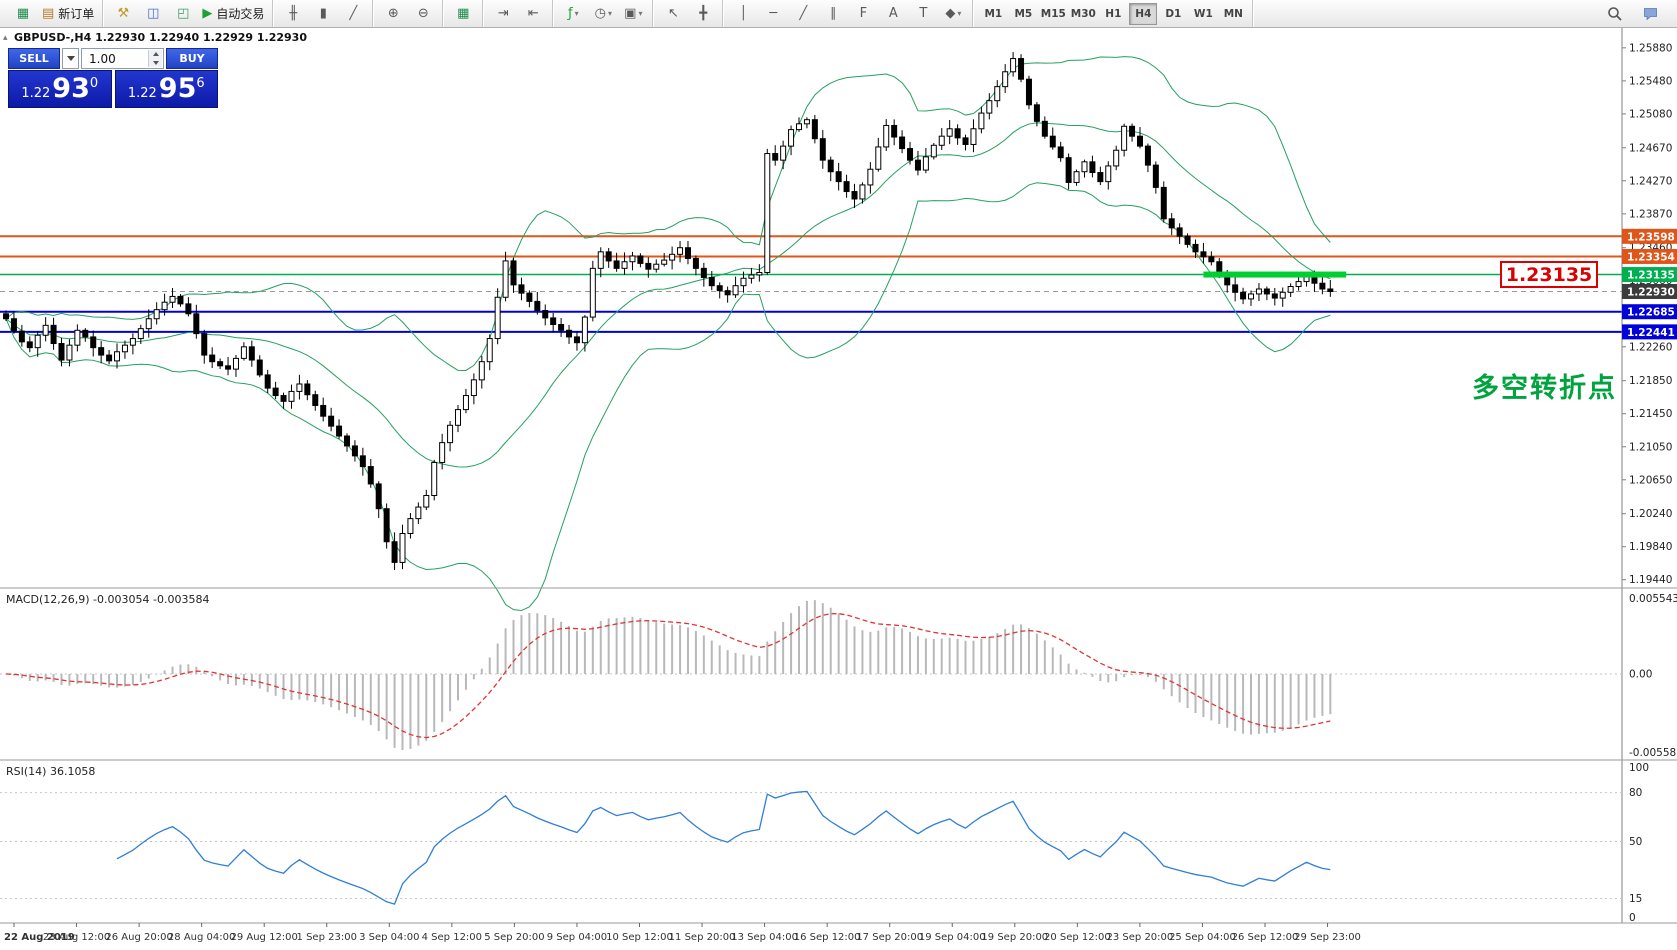  Describe the element at coordinates (153, 13) in the screenshot. I see `data-window-icon: ◫` at that location.